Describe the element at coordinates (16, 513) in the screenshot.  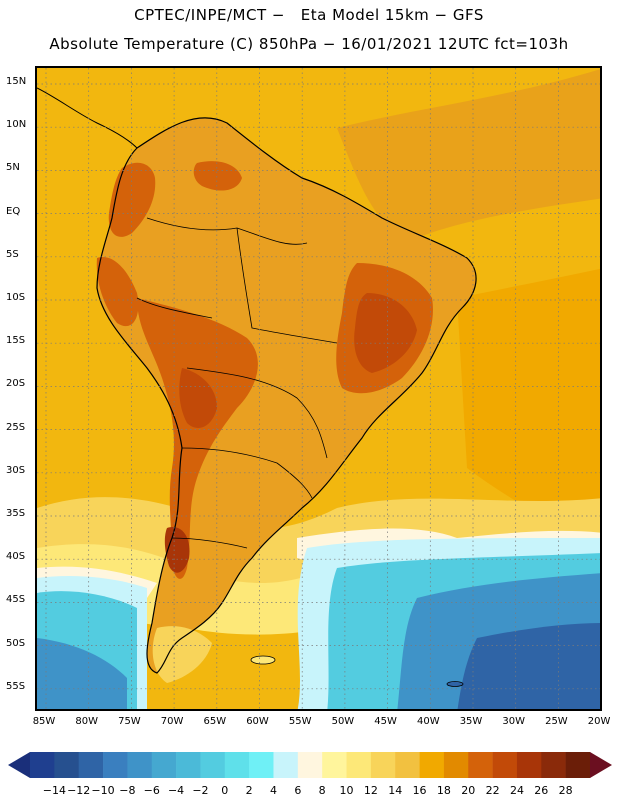
I see `lat-label: 35S` at that location.